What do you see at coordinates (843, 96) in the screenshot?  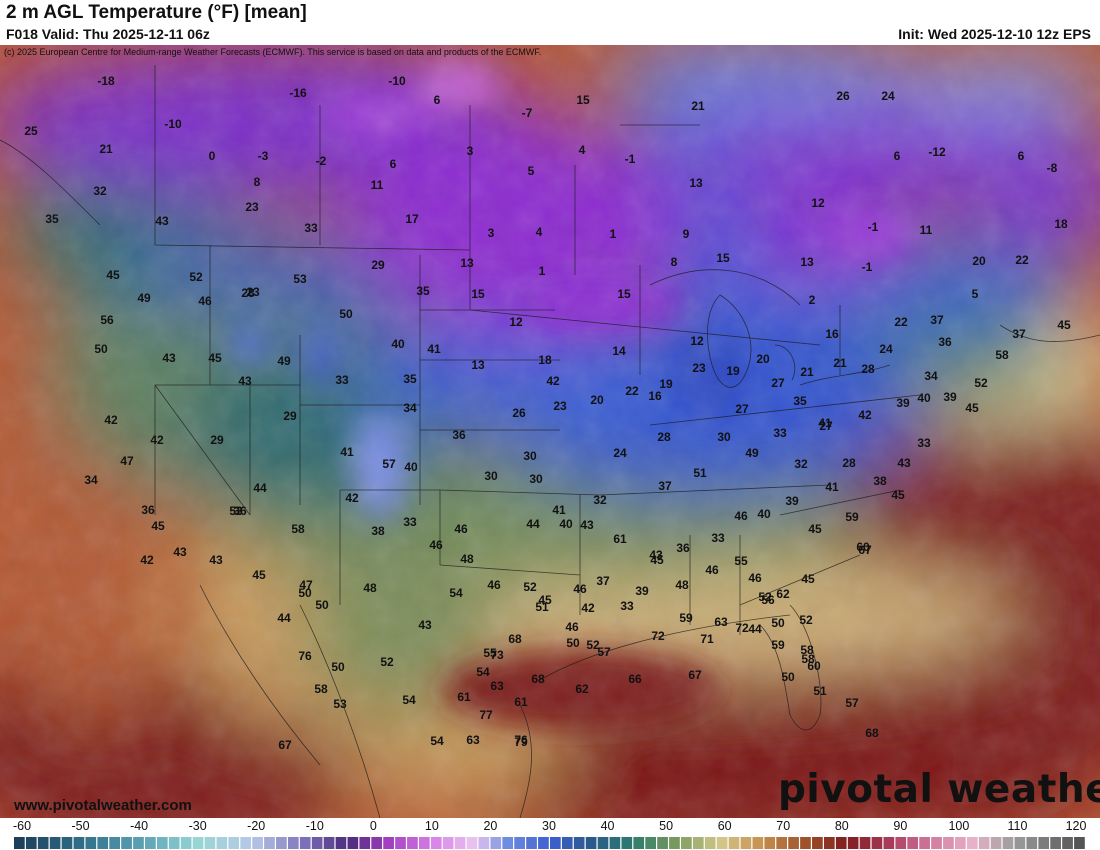 I see `temperature-label: 26` at bounding box center [843, 96].